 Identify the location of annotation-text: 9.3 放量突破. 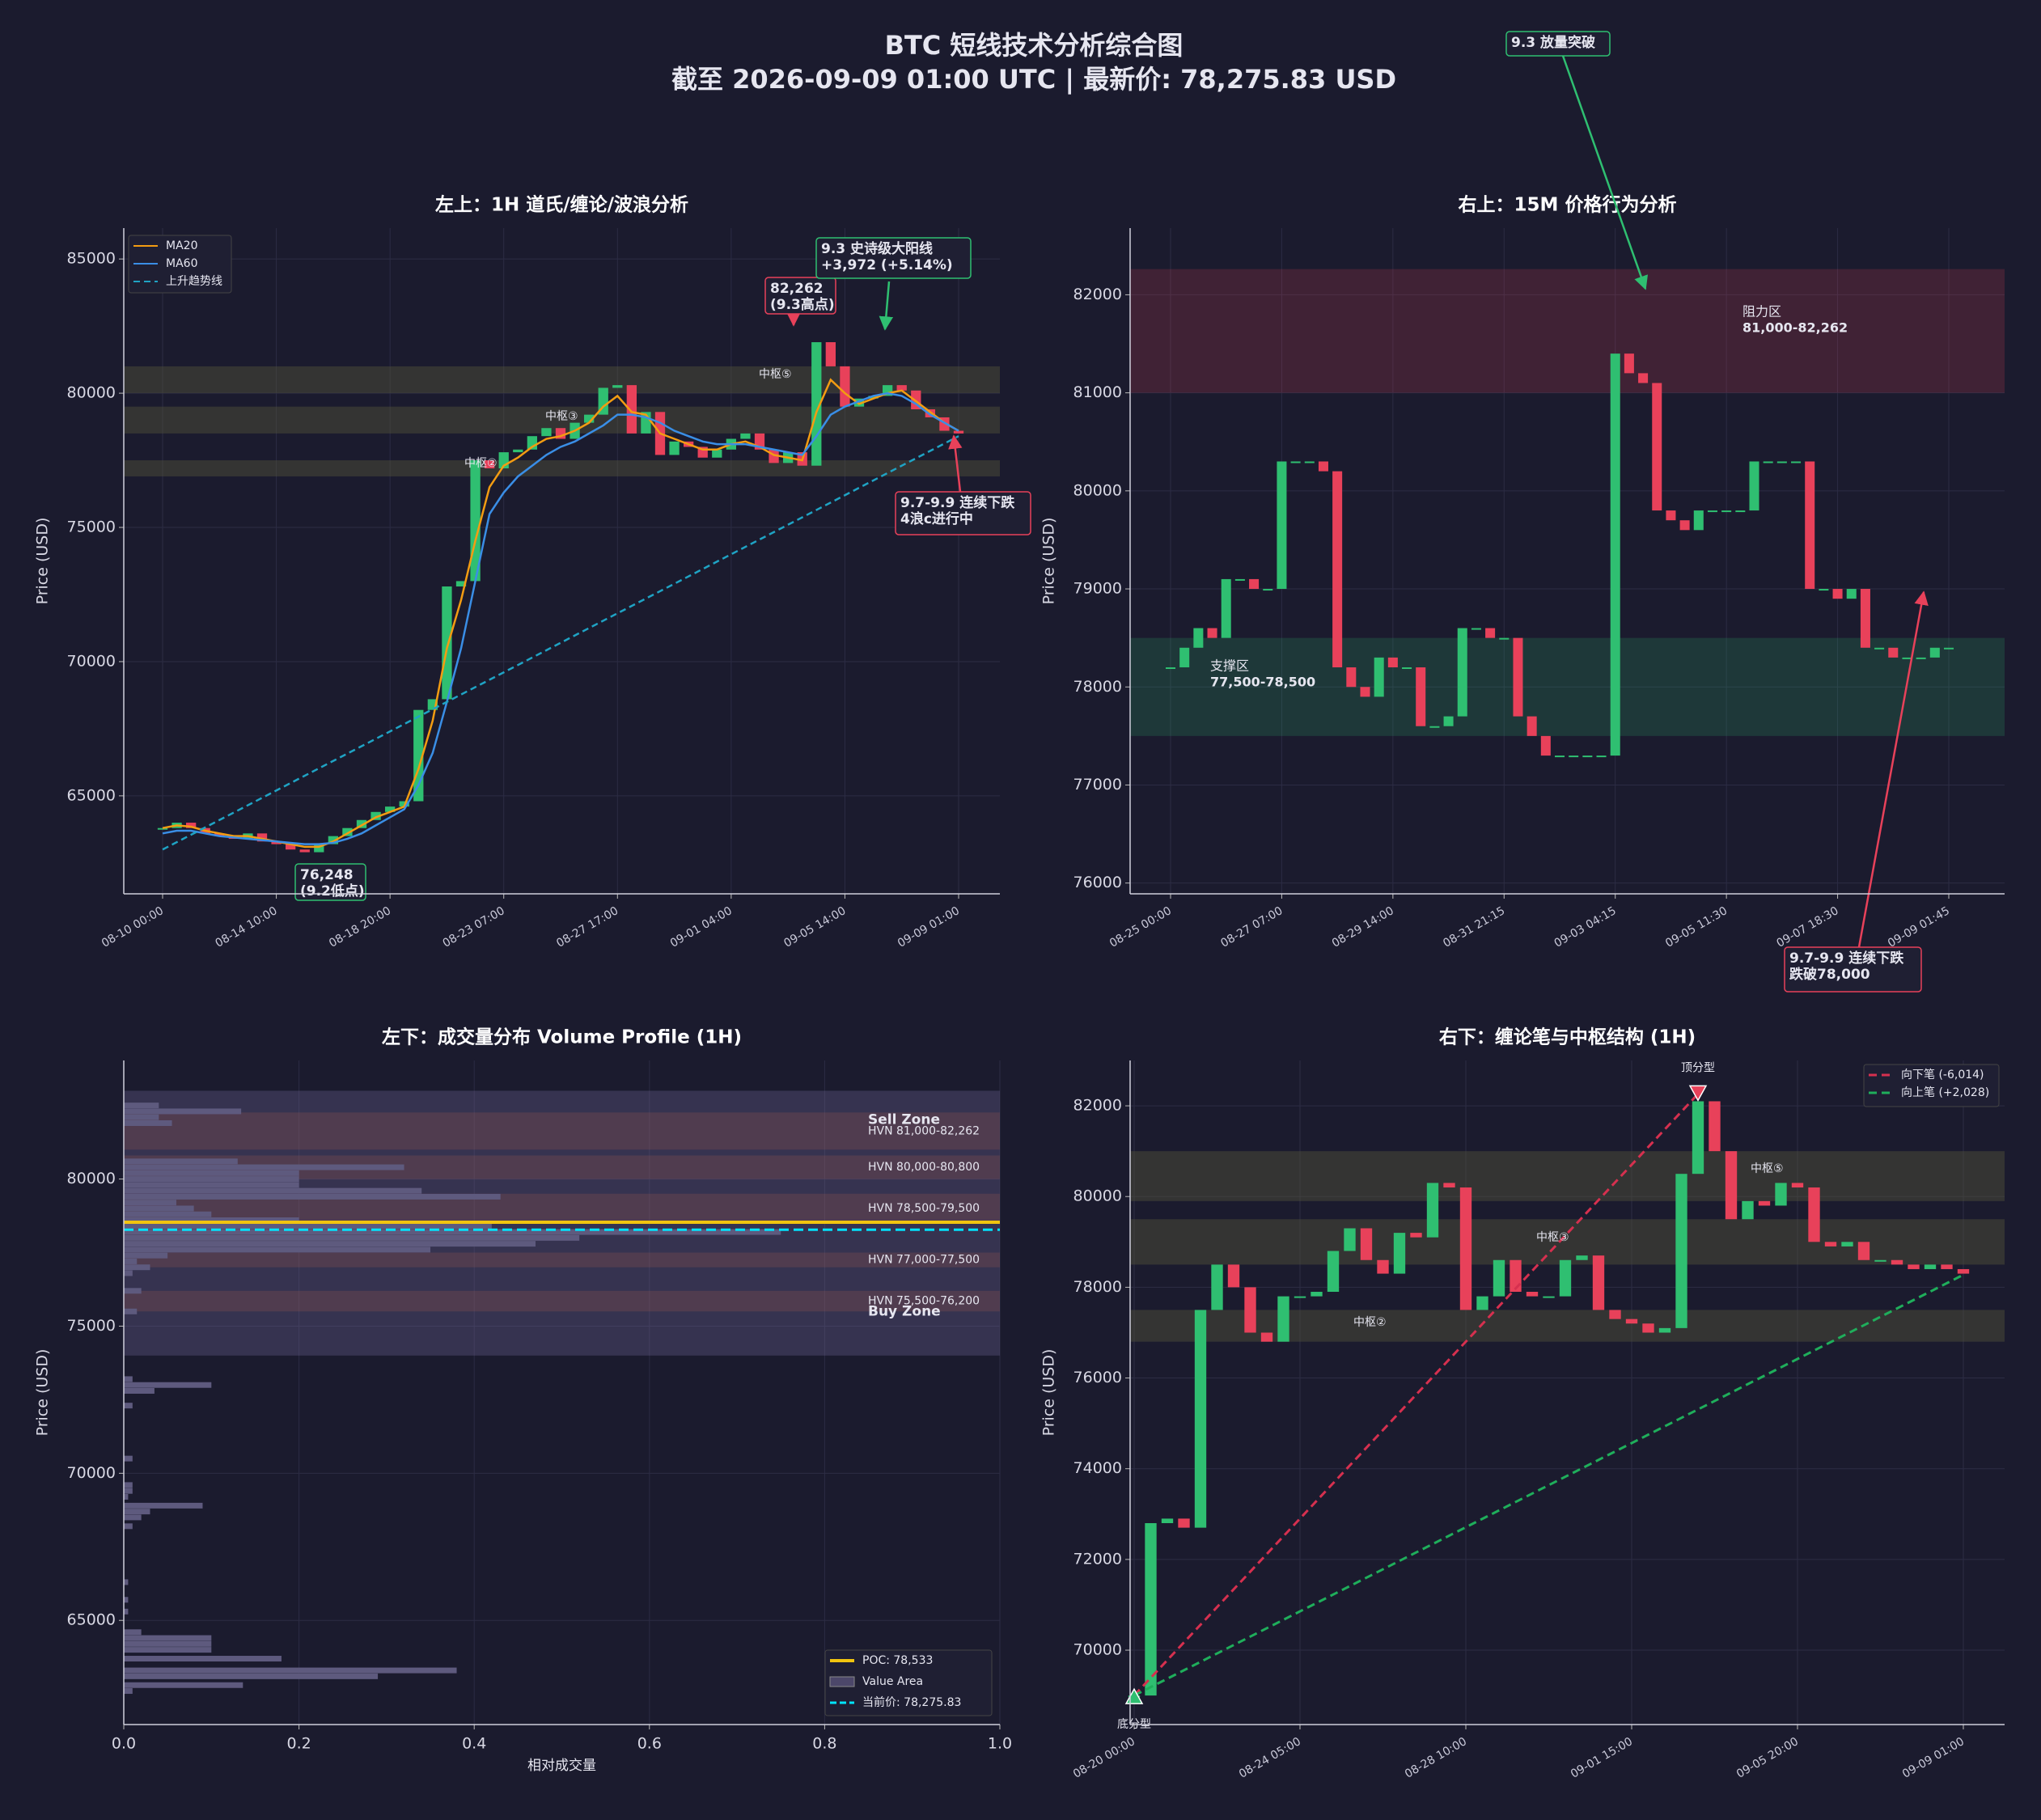
(1553, 42).